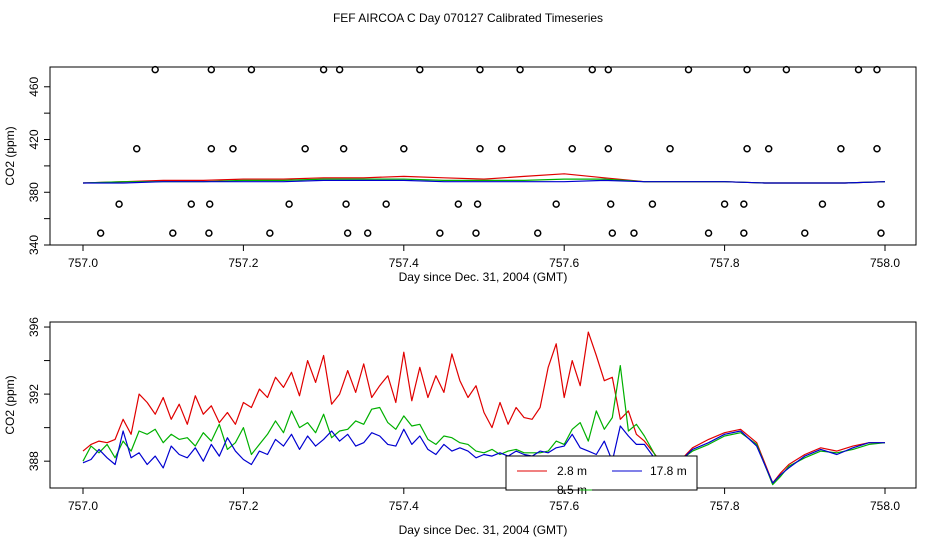 The height and width of the screenshot is (540, 936). I want to click on legend: 2.8 m 17.8 m 8.5 m, so click(601, 476).